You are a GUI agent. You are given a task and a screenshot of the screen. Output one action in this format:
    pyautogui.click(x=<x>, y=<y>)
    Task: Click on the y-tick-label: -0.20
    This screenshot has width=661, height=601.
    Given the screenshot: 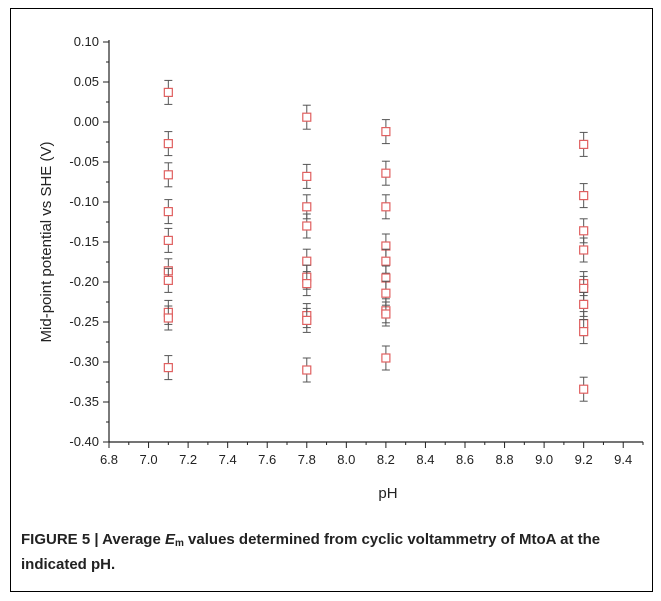 What is the action you would take?
    pyautogui.click(x=84, y=281)
    